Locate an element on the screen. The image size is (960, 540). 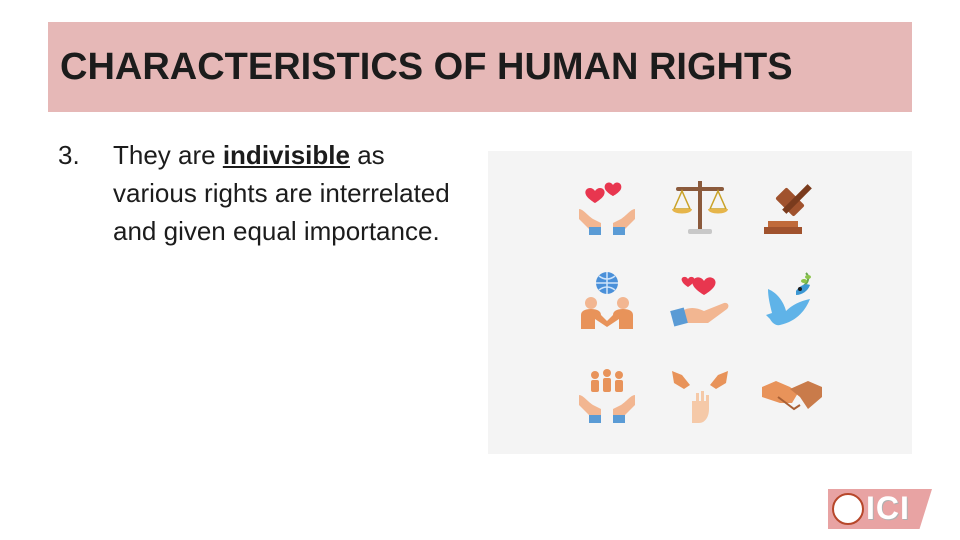
people-globe-icon is located at coordinates (607, 301).